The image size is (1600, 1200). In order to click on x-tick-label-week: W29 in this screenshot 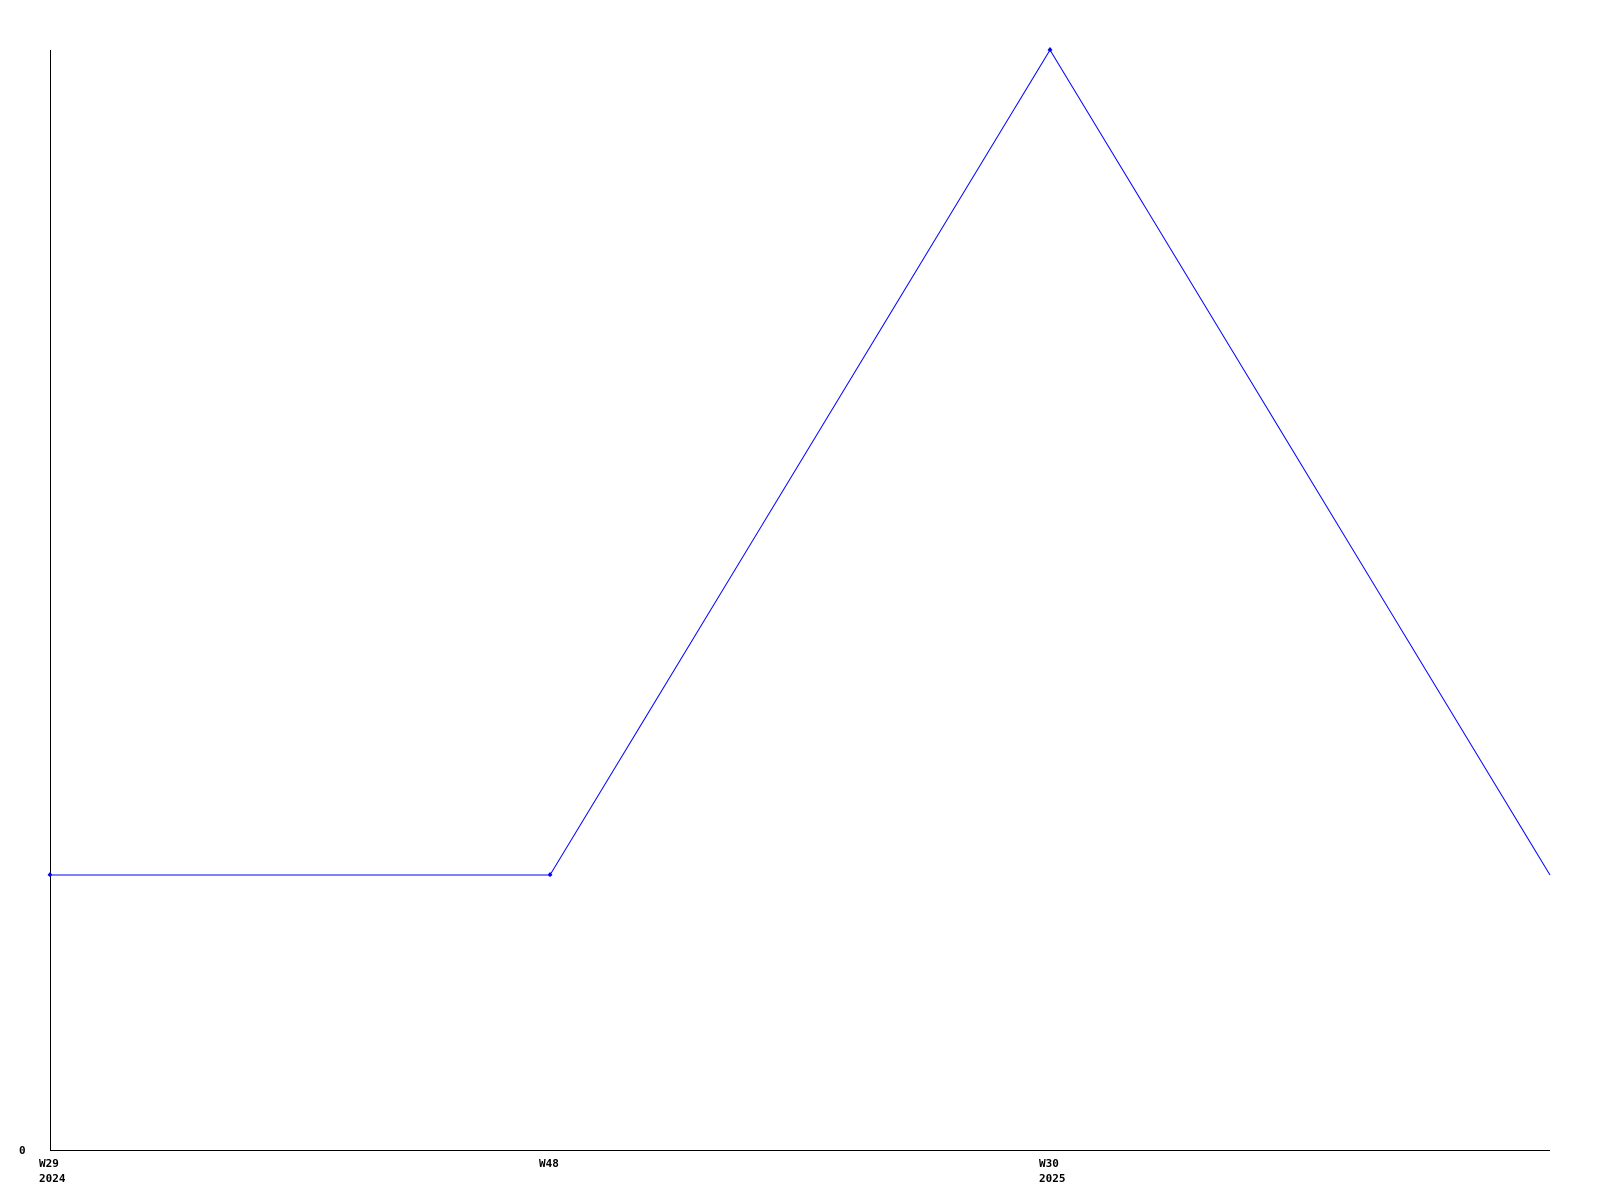, I will do `click(49, 1163)`.